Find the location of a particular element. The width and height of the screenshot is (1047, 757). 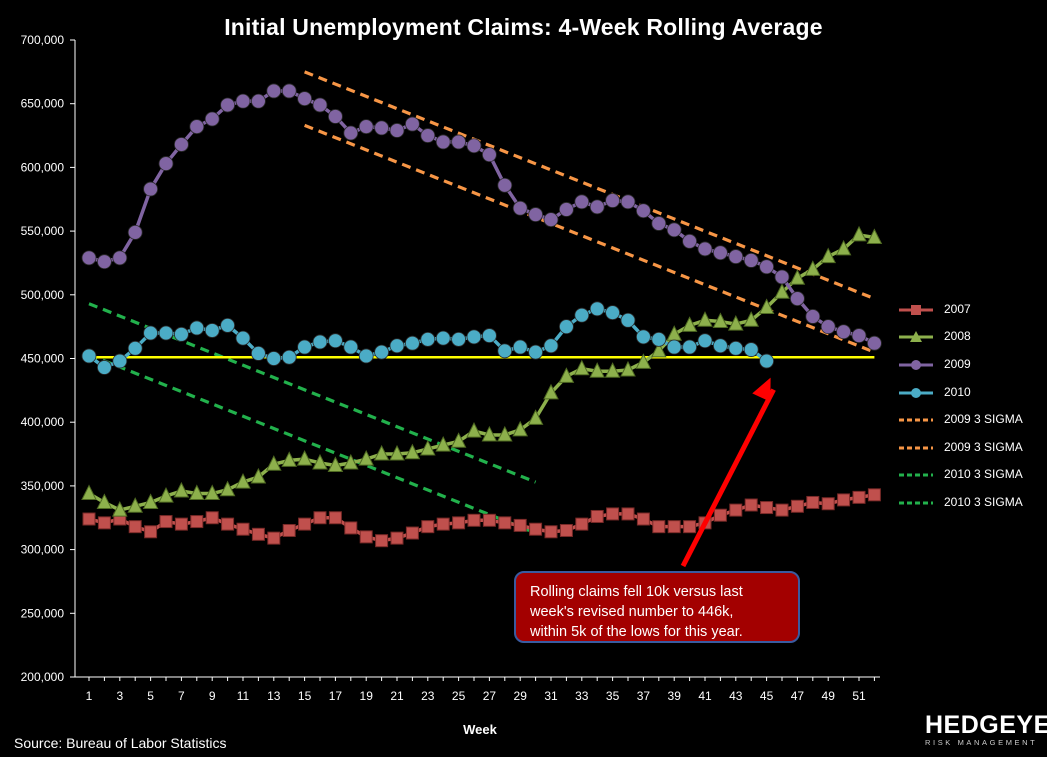

x-tick-label: 51 is located at coordinates (859, 696).